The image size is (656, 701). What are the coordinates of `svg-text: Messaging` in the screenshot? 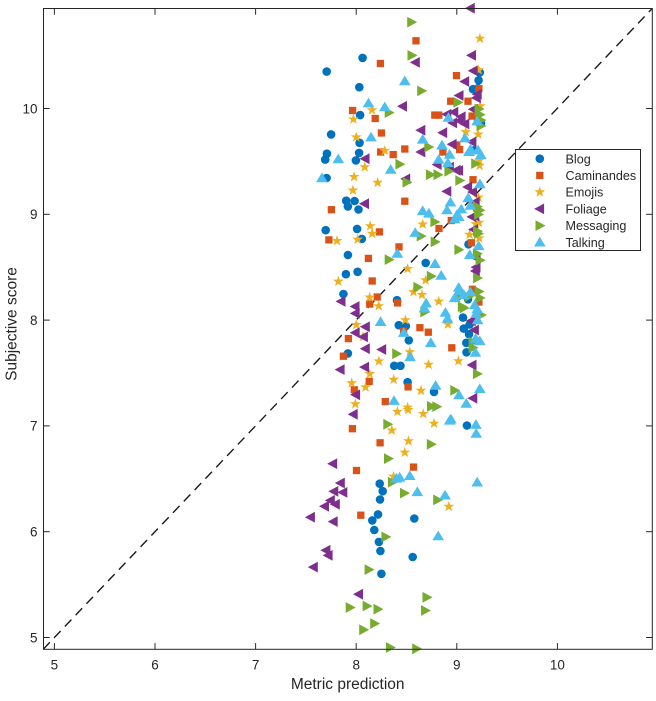 It's located at (596, 226).